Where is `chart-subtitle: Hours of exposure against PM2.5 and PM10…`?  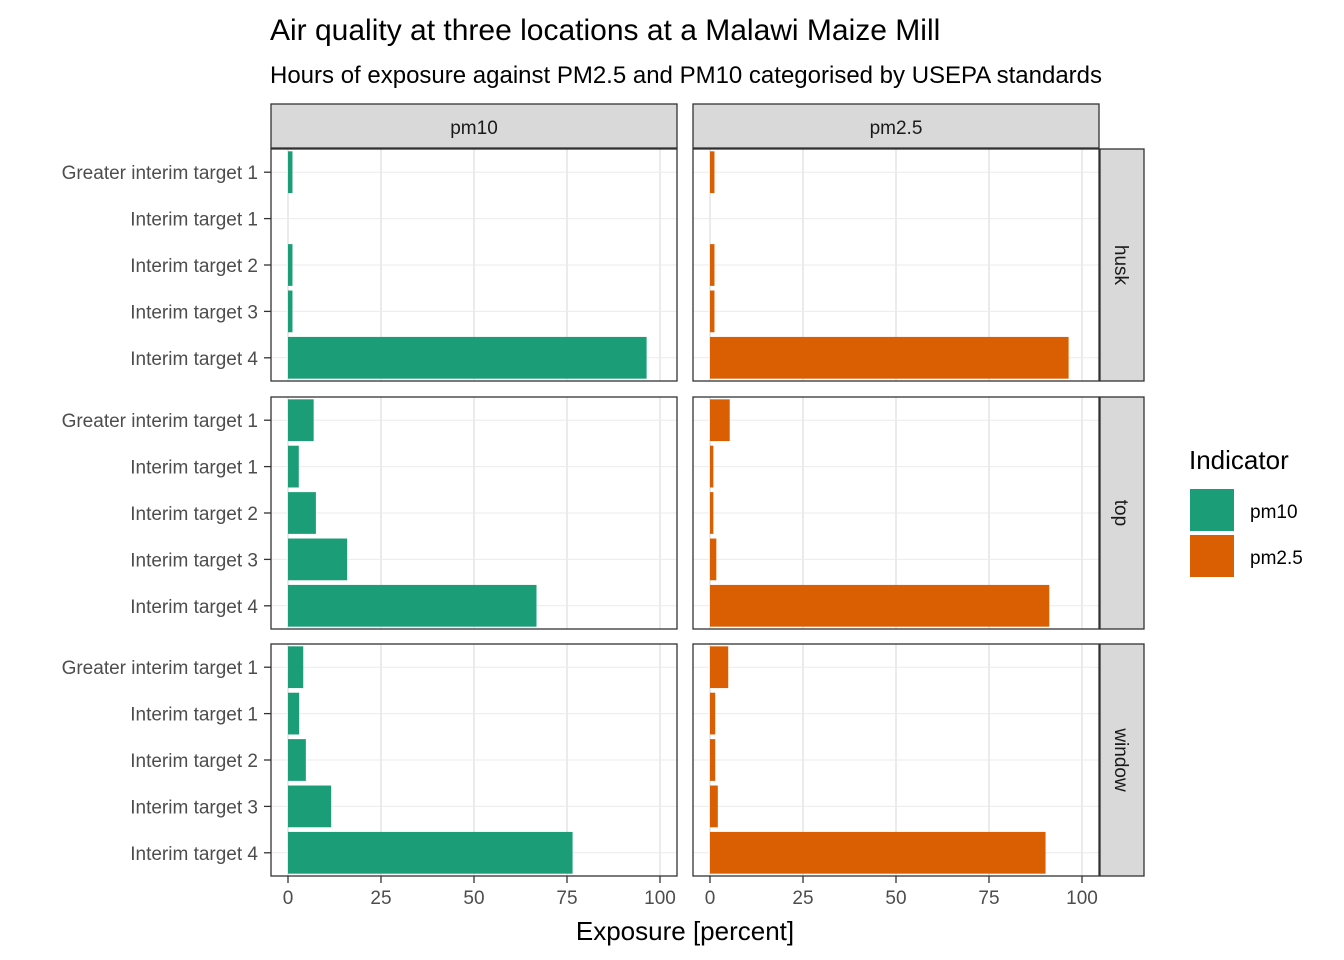 chart-subtitle: Hours of exposure against PM2.5 and PM10… is located at coordinates (686, 75).